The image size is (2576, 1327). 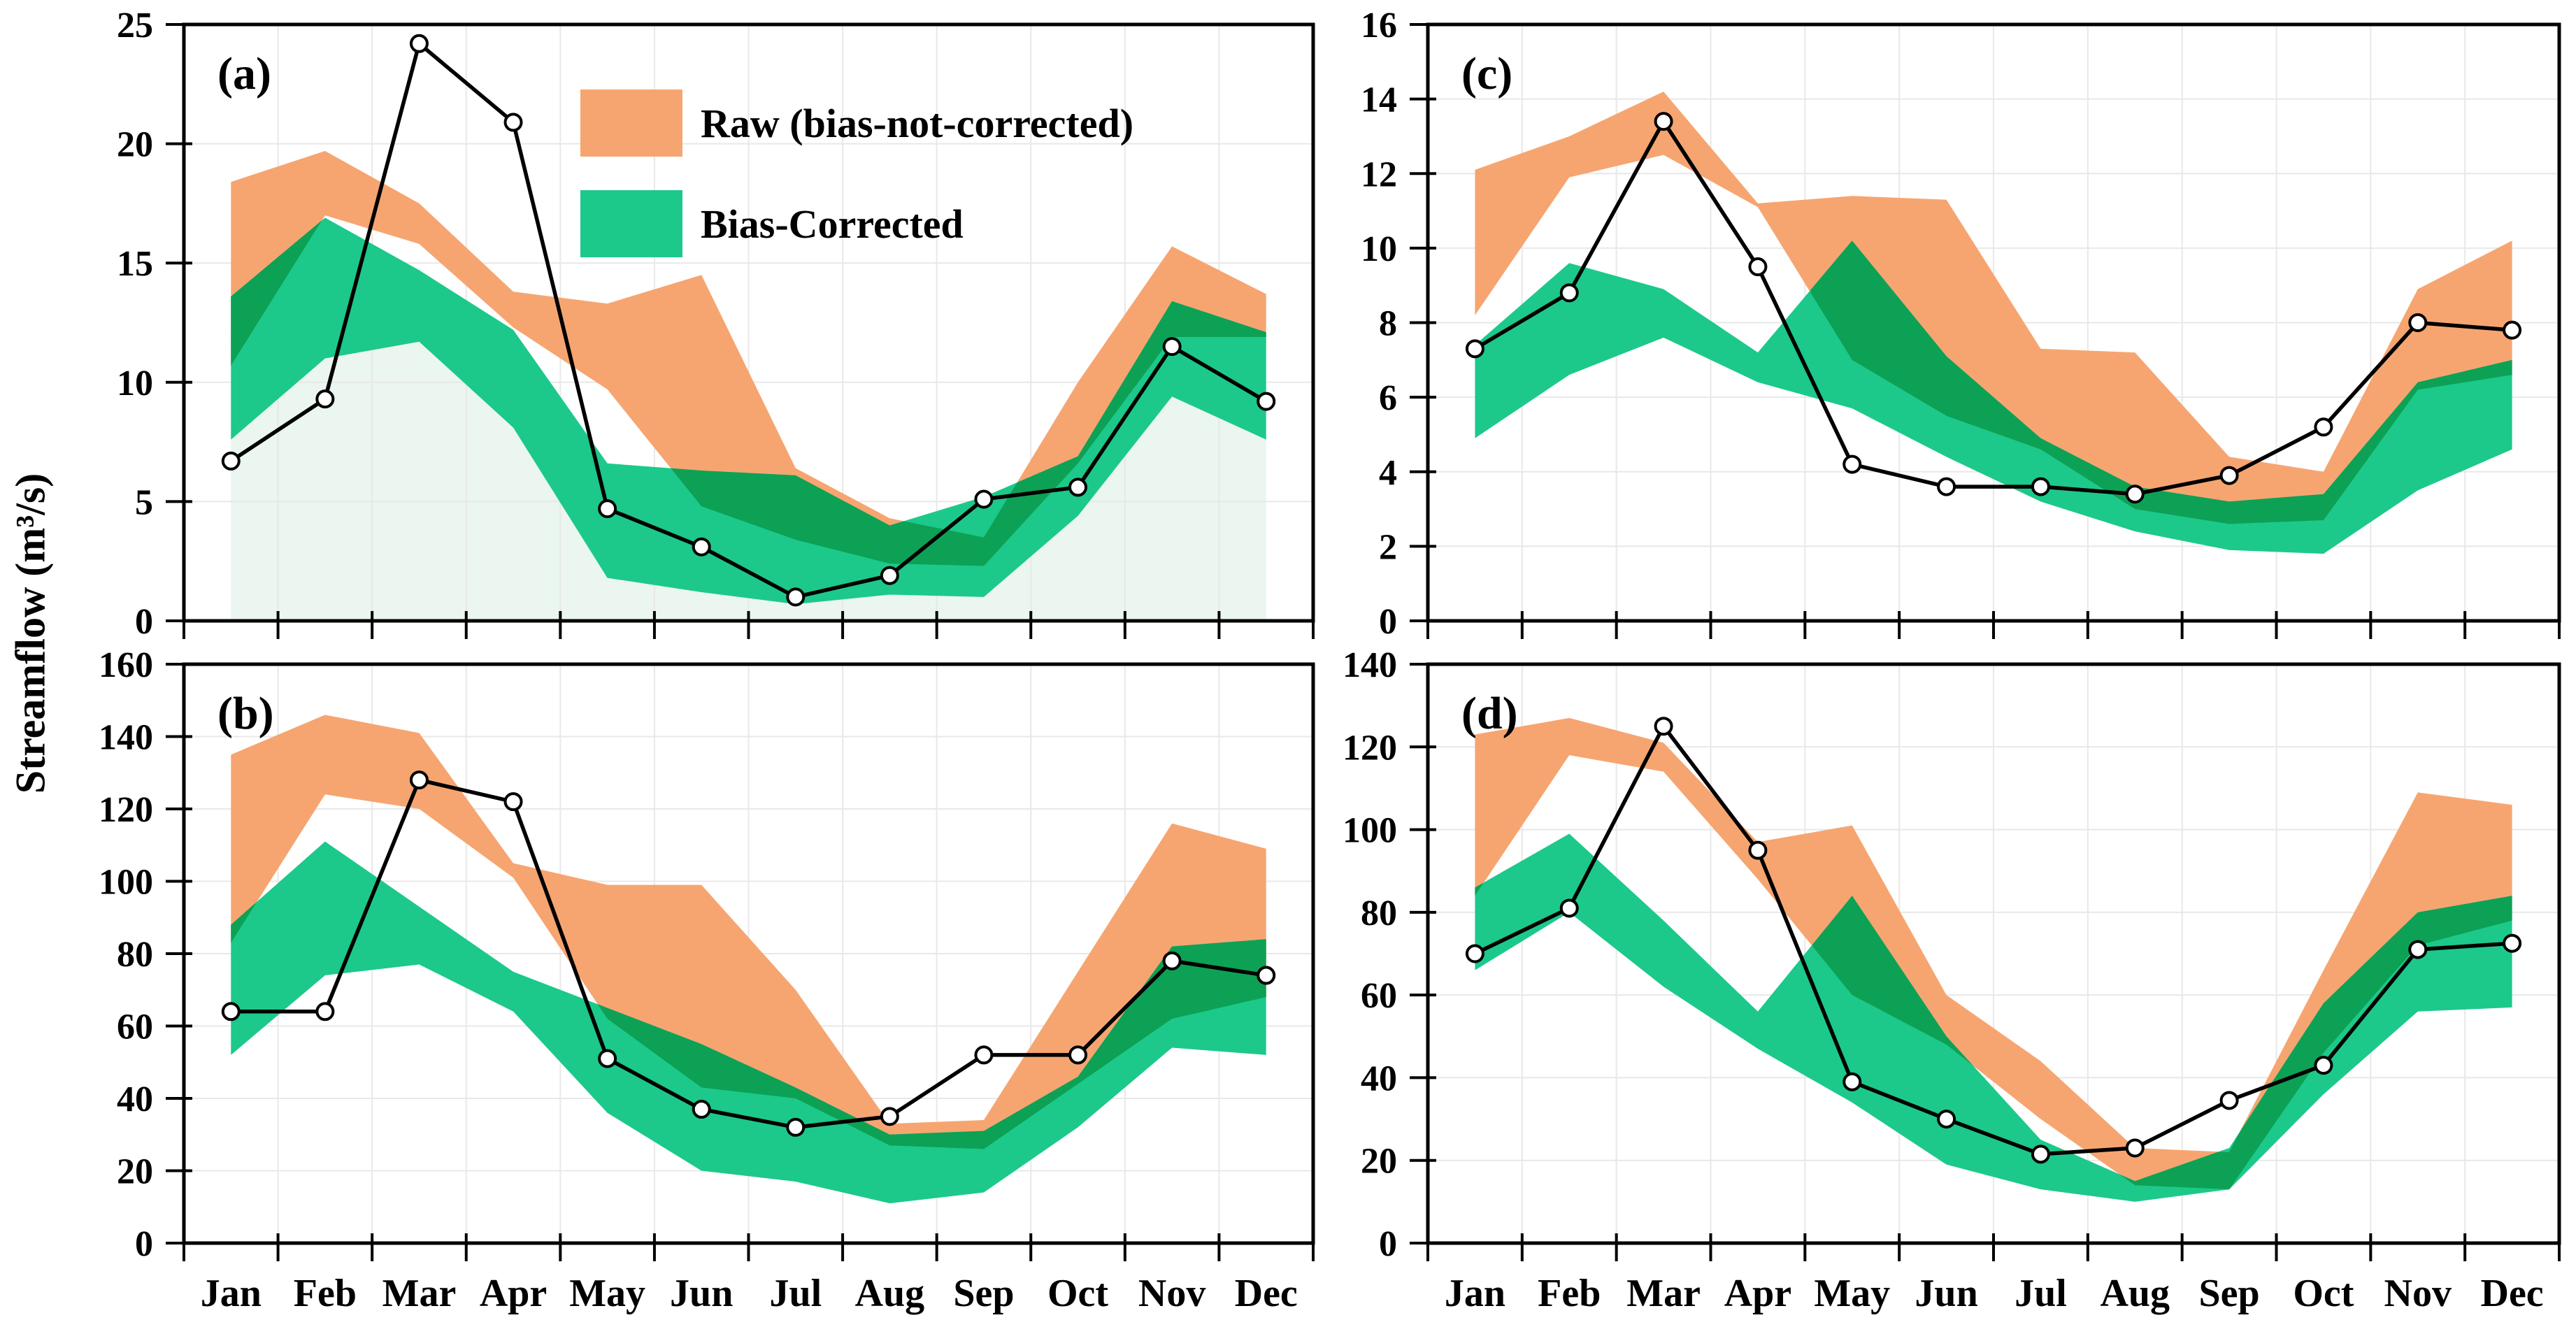 What do you see at coordinates (1489, 714) in the screenshot?
I see `panel-label-d: (d)` at bounding box center [1489, 714].